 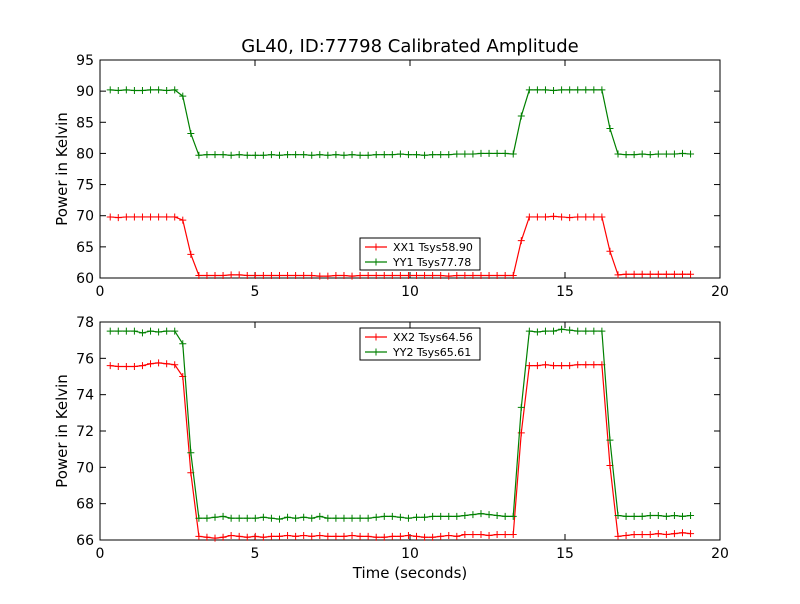 What do you see at coordinates (85, 432) in the screenshot?
I see `y-tick-label: 72` at bounding box center [85, 432].